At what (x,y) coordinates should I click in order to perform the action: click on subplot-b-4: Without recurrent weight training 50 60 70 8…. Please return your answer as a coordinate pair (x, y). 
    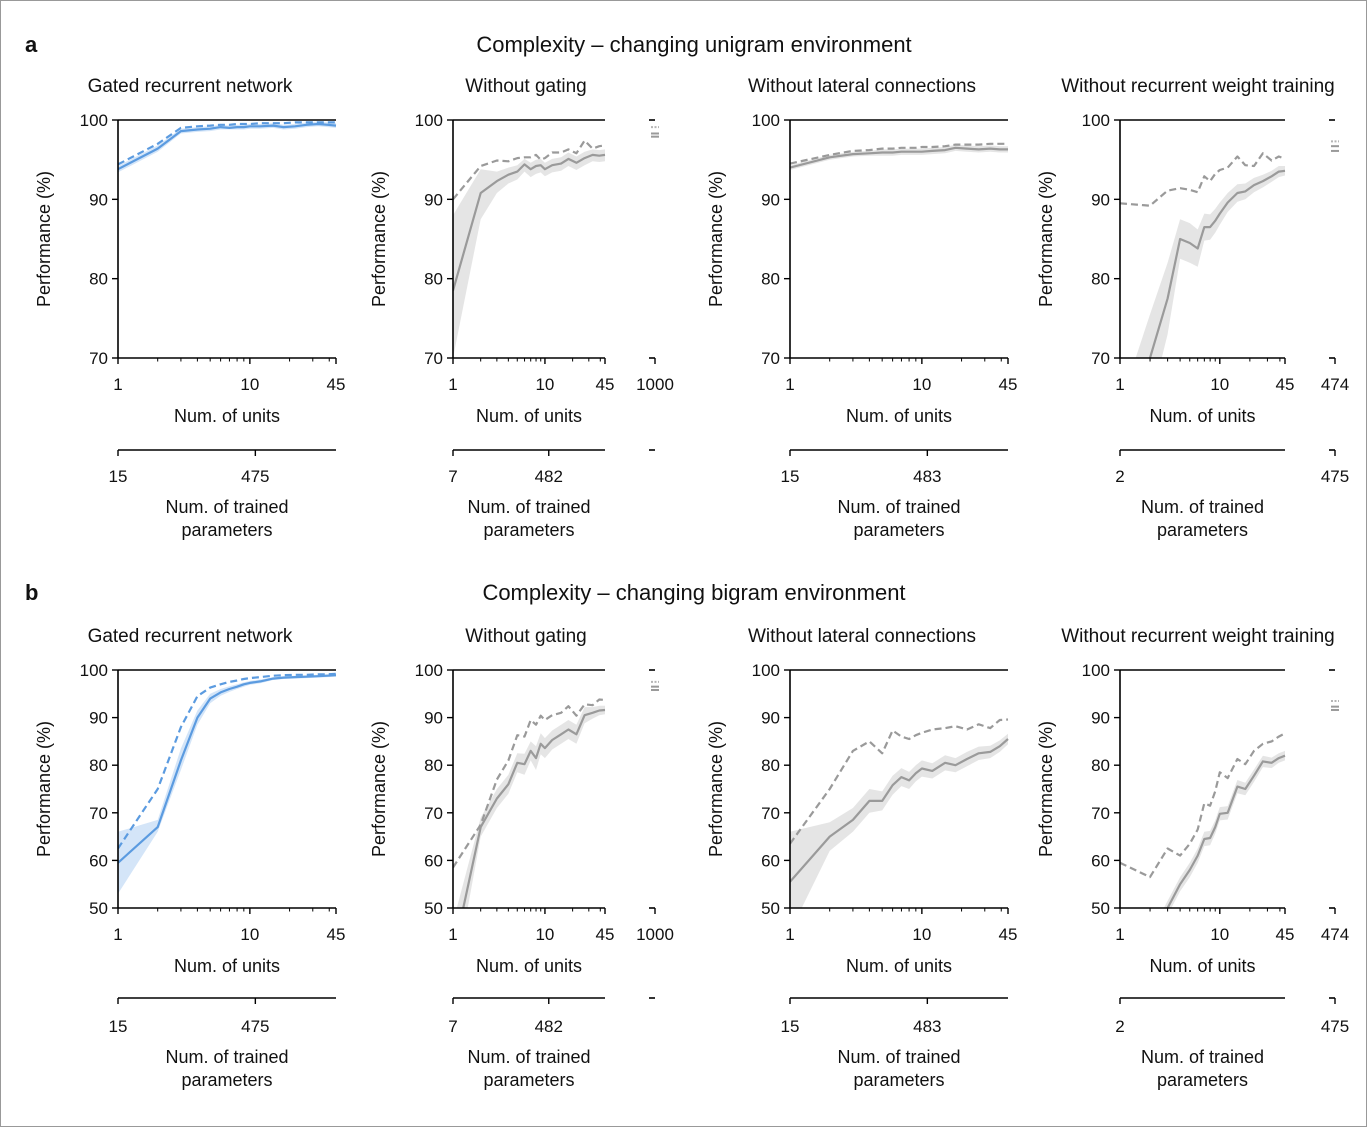
    Looking at the image, I should click on (1192, 858).